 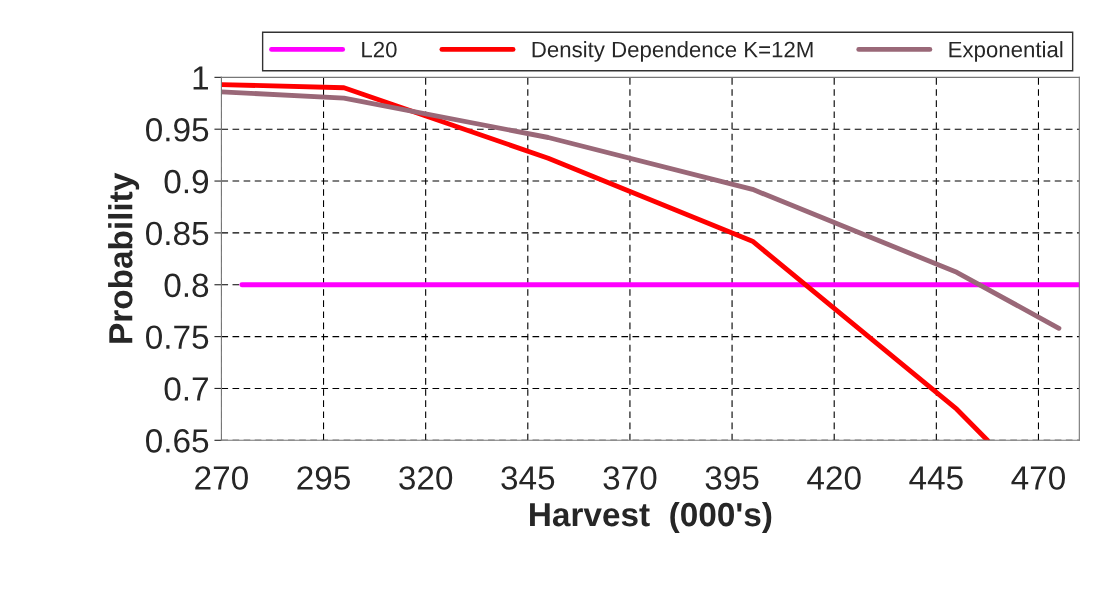 I want to click on x-tick-label: 320, so click(x=426, y=478).